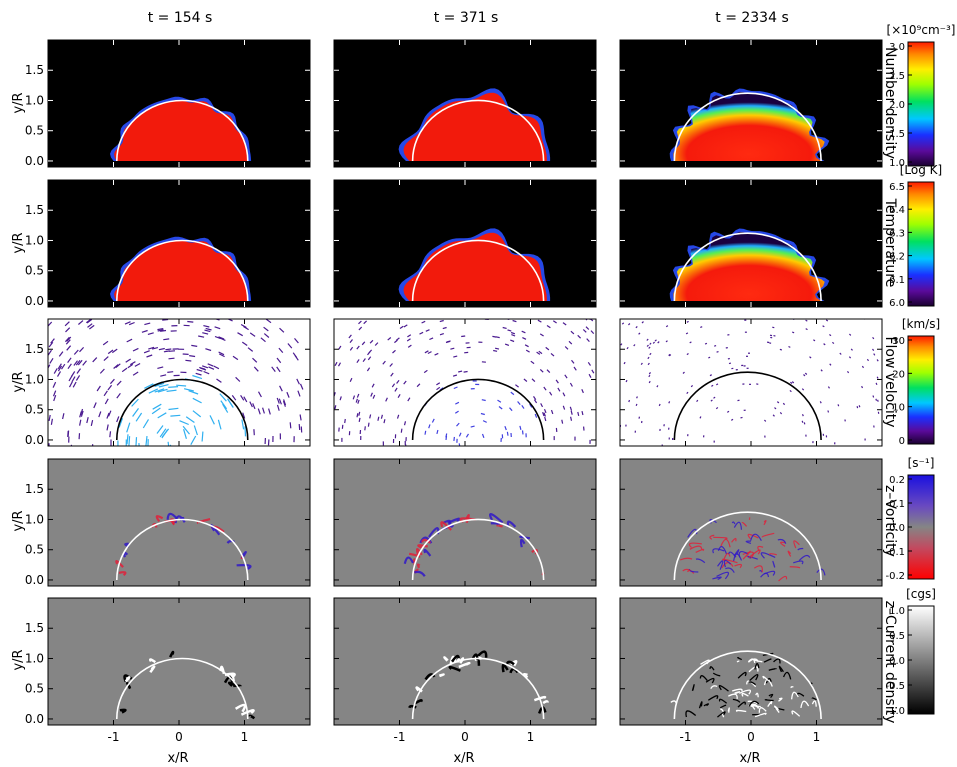 The width and height of the screenshot is (957, 767). Describe the element at coordinates (895, 711) in the screenshot. I see `colorbar-tick-label: -1.0` at that location.